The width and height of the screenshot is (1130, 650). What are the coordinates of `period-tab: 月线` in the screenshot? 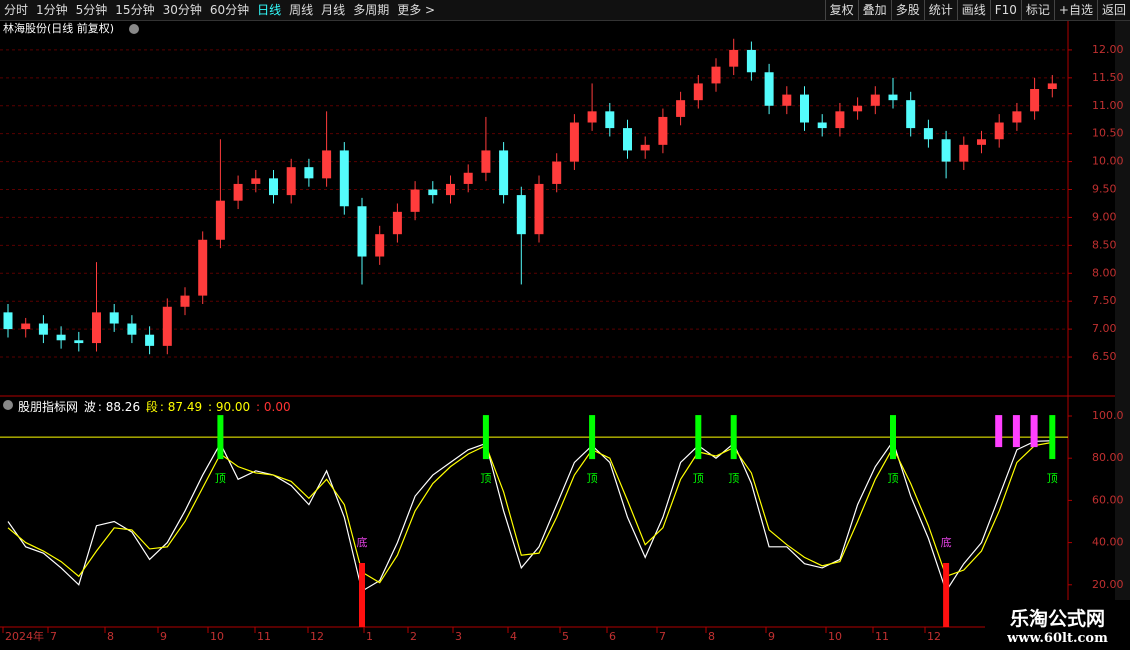 It's located at (333, 10).